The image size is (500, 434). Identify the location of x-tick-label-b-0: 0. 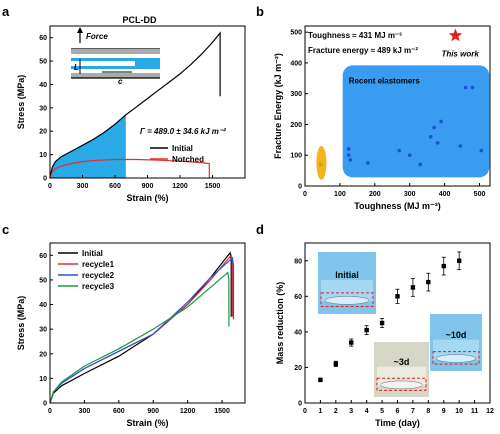
(305, 194).